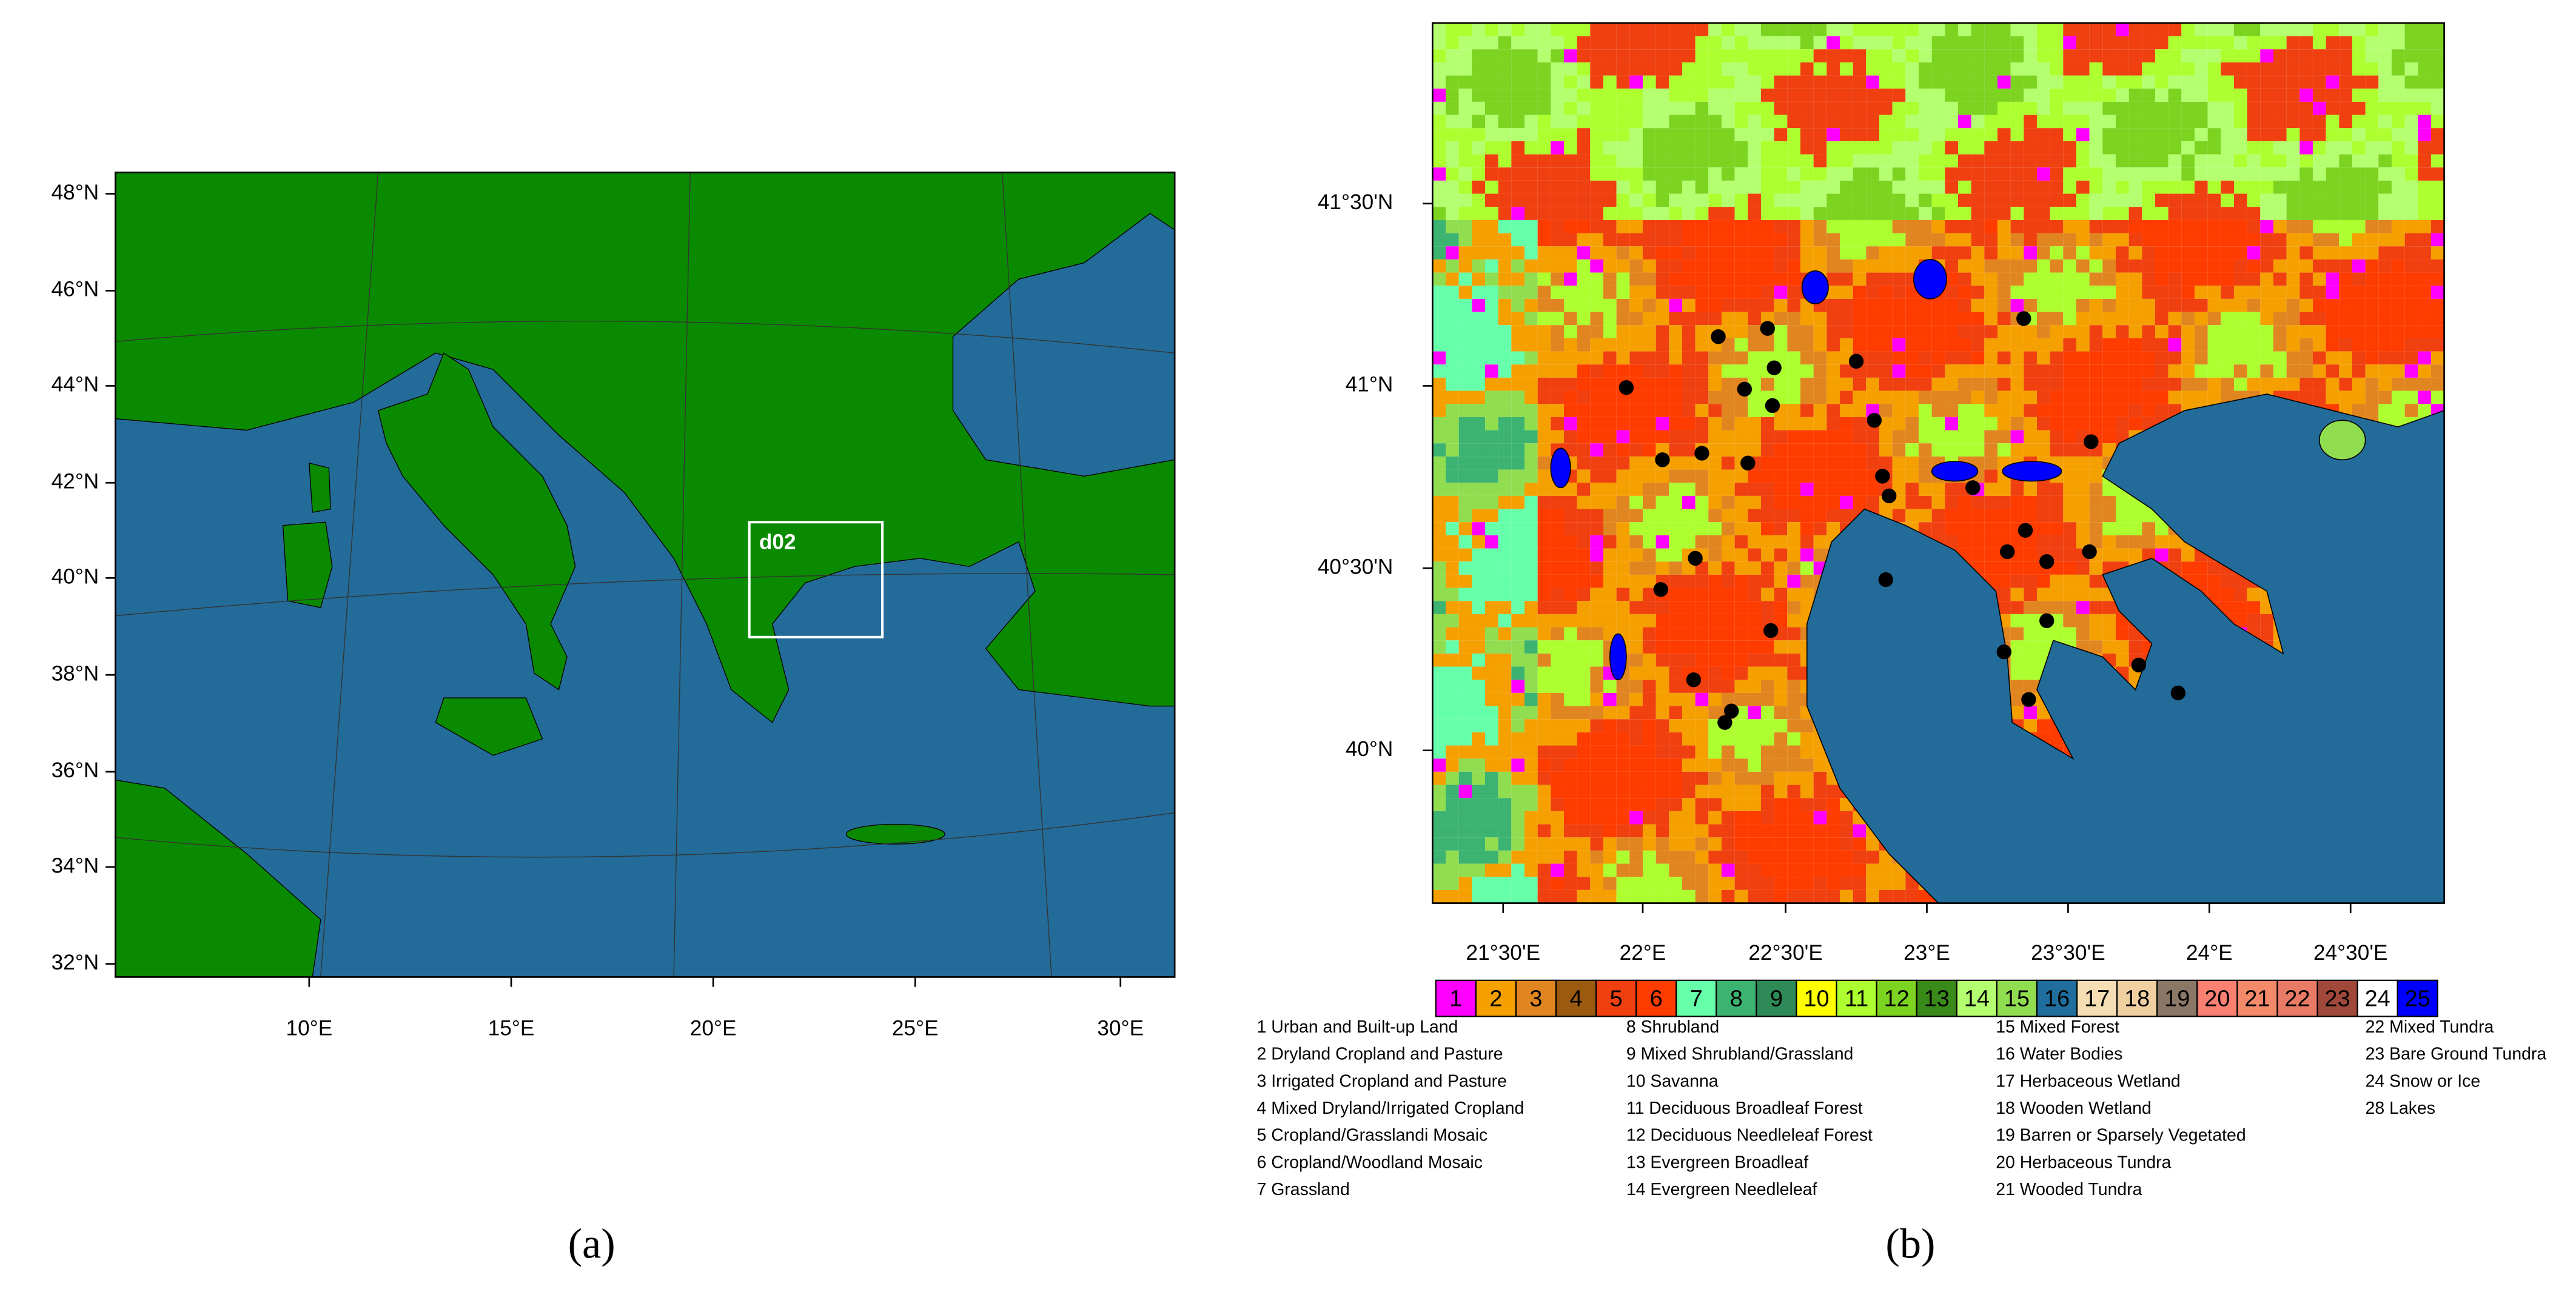 Image resolution: width=2576 pixels, height=1289 pixels. Describe the element at coordinates (645, 336) in the screenshot. I see `parallel` at that location.